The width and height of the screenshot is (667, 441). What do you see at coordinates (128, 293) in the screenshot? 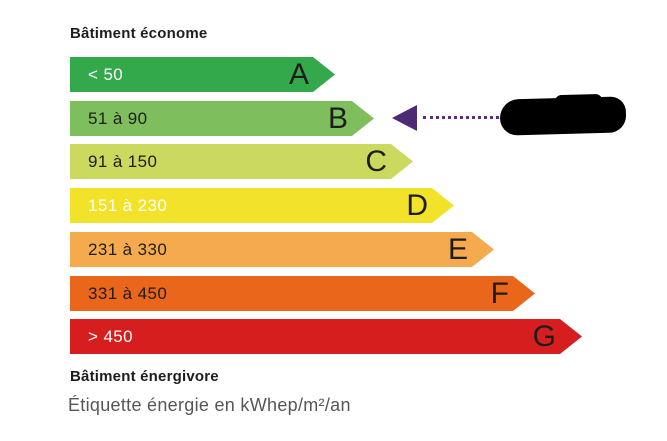
I see `band-range-label: 331 à 450` at bounding box center [128, 293].